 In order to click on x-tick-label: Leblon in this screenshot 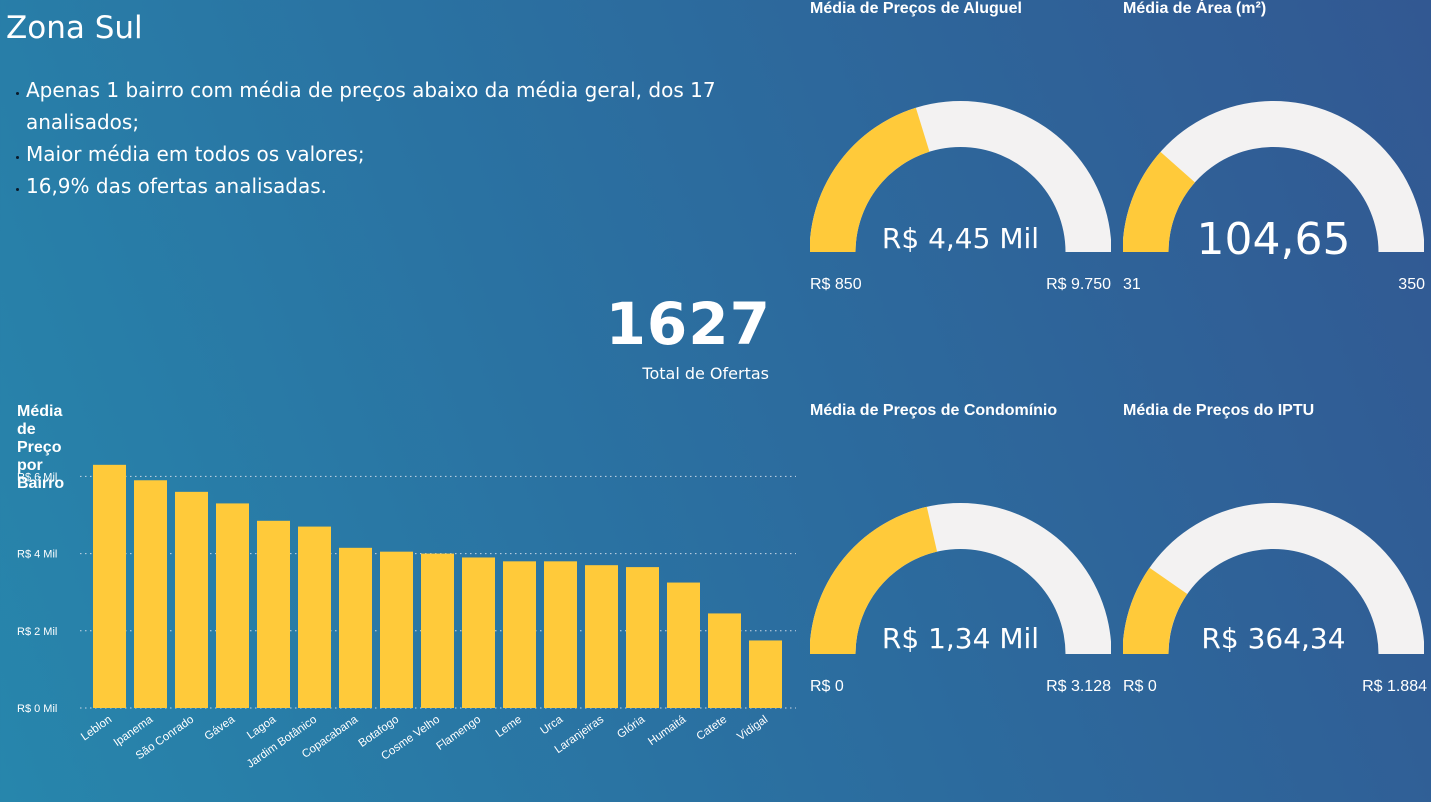, I will do `click(96, 729)`.